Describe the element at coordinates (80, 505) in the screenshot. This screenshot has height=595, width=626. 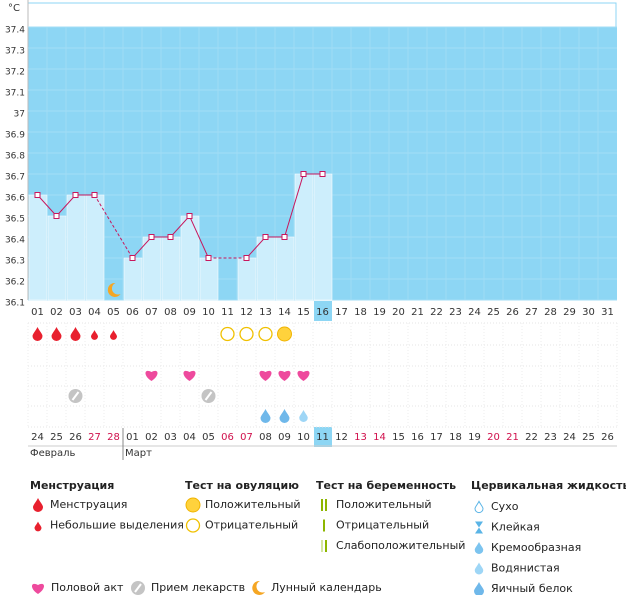
I see `legend-item: Менструация` at that location.